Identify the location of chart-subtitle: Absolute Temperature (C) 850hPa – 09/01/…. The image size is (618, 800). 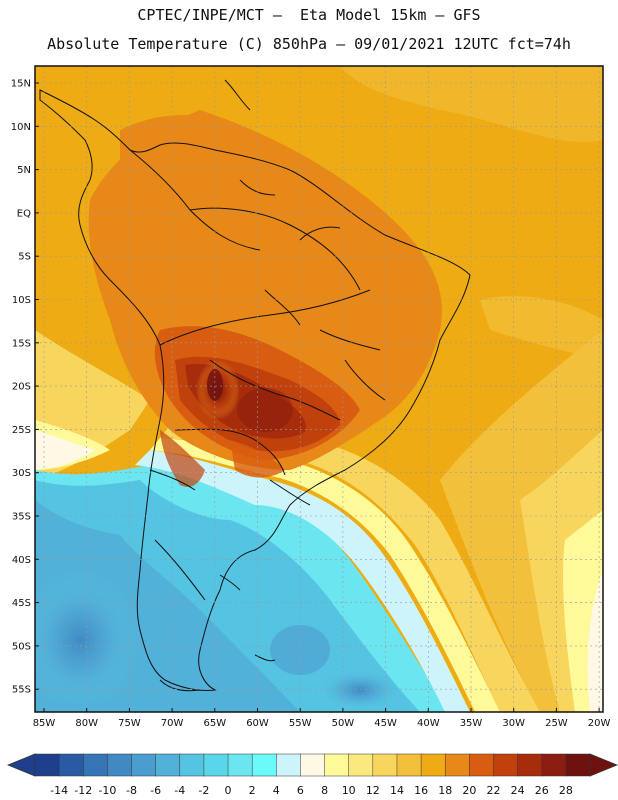
(309, 44).